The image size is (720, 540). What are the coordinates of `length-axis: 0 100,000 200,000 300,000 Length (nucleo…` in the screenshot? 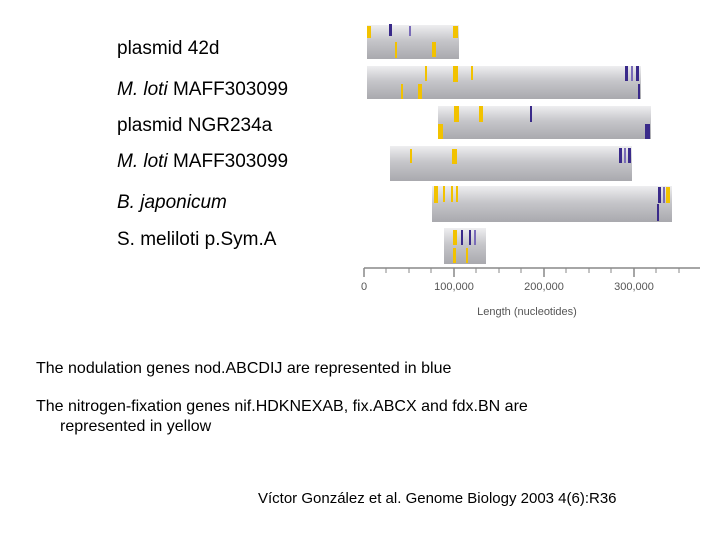 It's located at (530, 292).